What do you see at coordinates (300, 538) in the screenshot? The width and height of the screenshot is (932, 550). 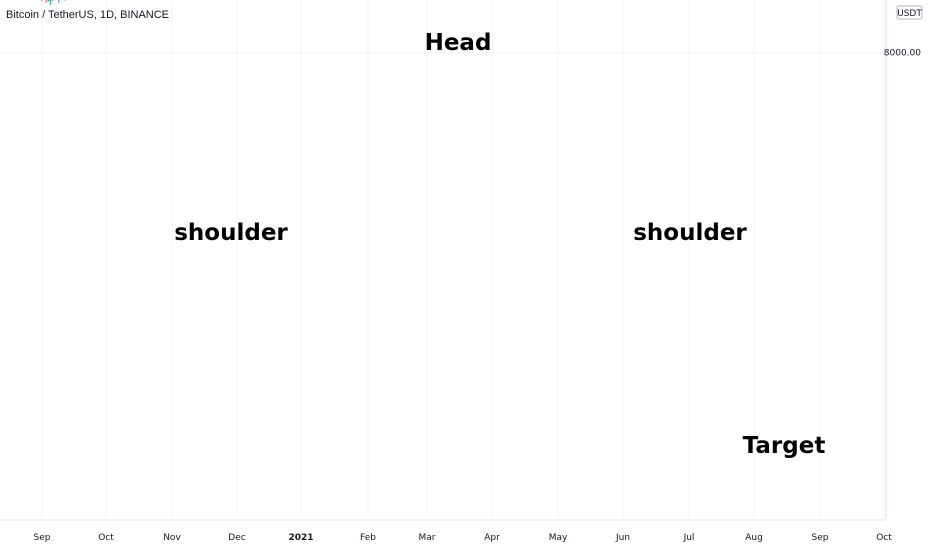 I see `x-tick-label: 2021` at bounding box center [300, 538].